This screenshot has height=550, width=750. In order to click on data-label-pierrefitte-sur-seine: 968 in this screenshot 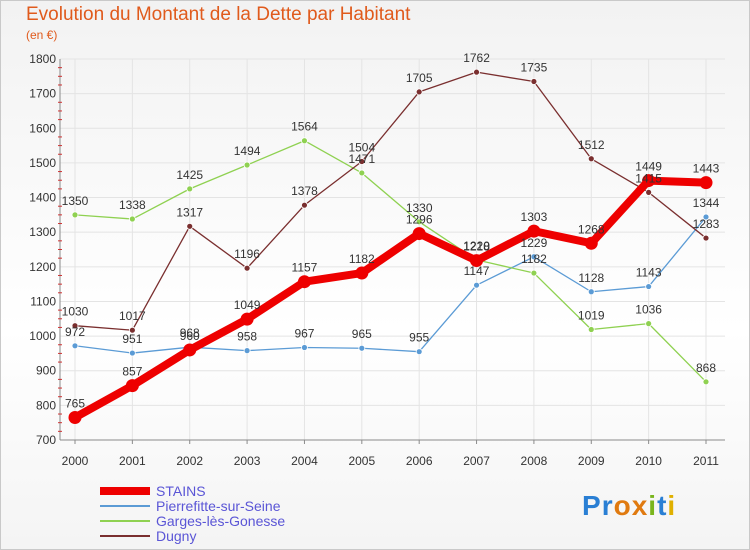, I will do `click(190, 333)`.